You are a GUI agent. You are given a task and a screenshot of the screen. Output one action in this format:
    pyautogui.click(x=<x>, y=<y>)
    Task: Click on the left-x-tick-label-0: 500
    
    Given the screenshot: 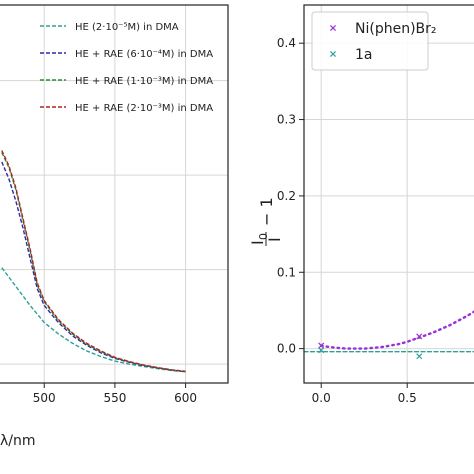 What is the action you would take?
    pyautogui.click(x=44, y=398)
    